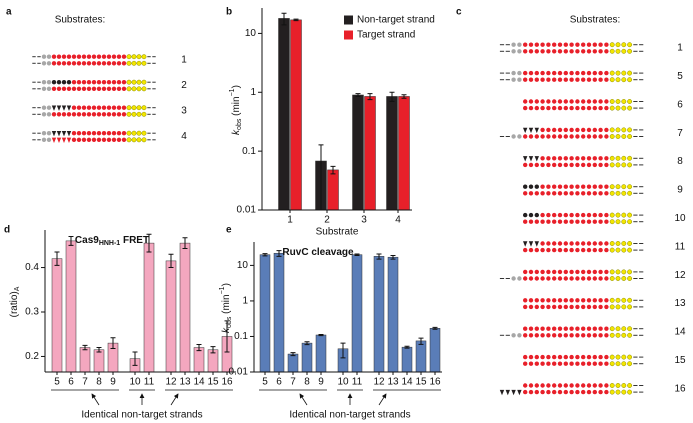 The width and height of the screenshot is (693, 423). Describe the element at coordinates (226, 305) in the screenshot. I see `text-part: (min` at that location.